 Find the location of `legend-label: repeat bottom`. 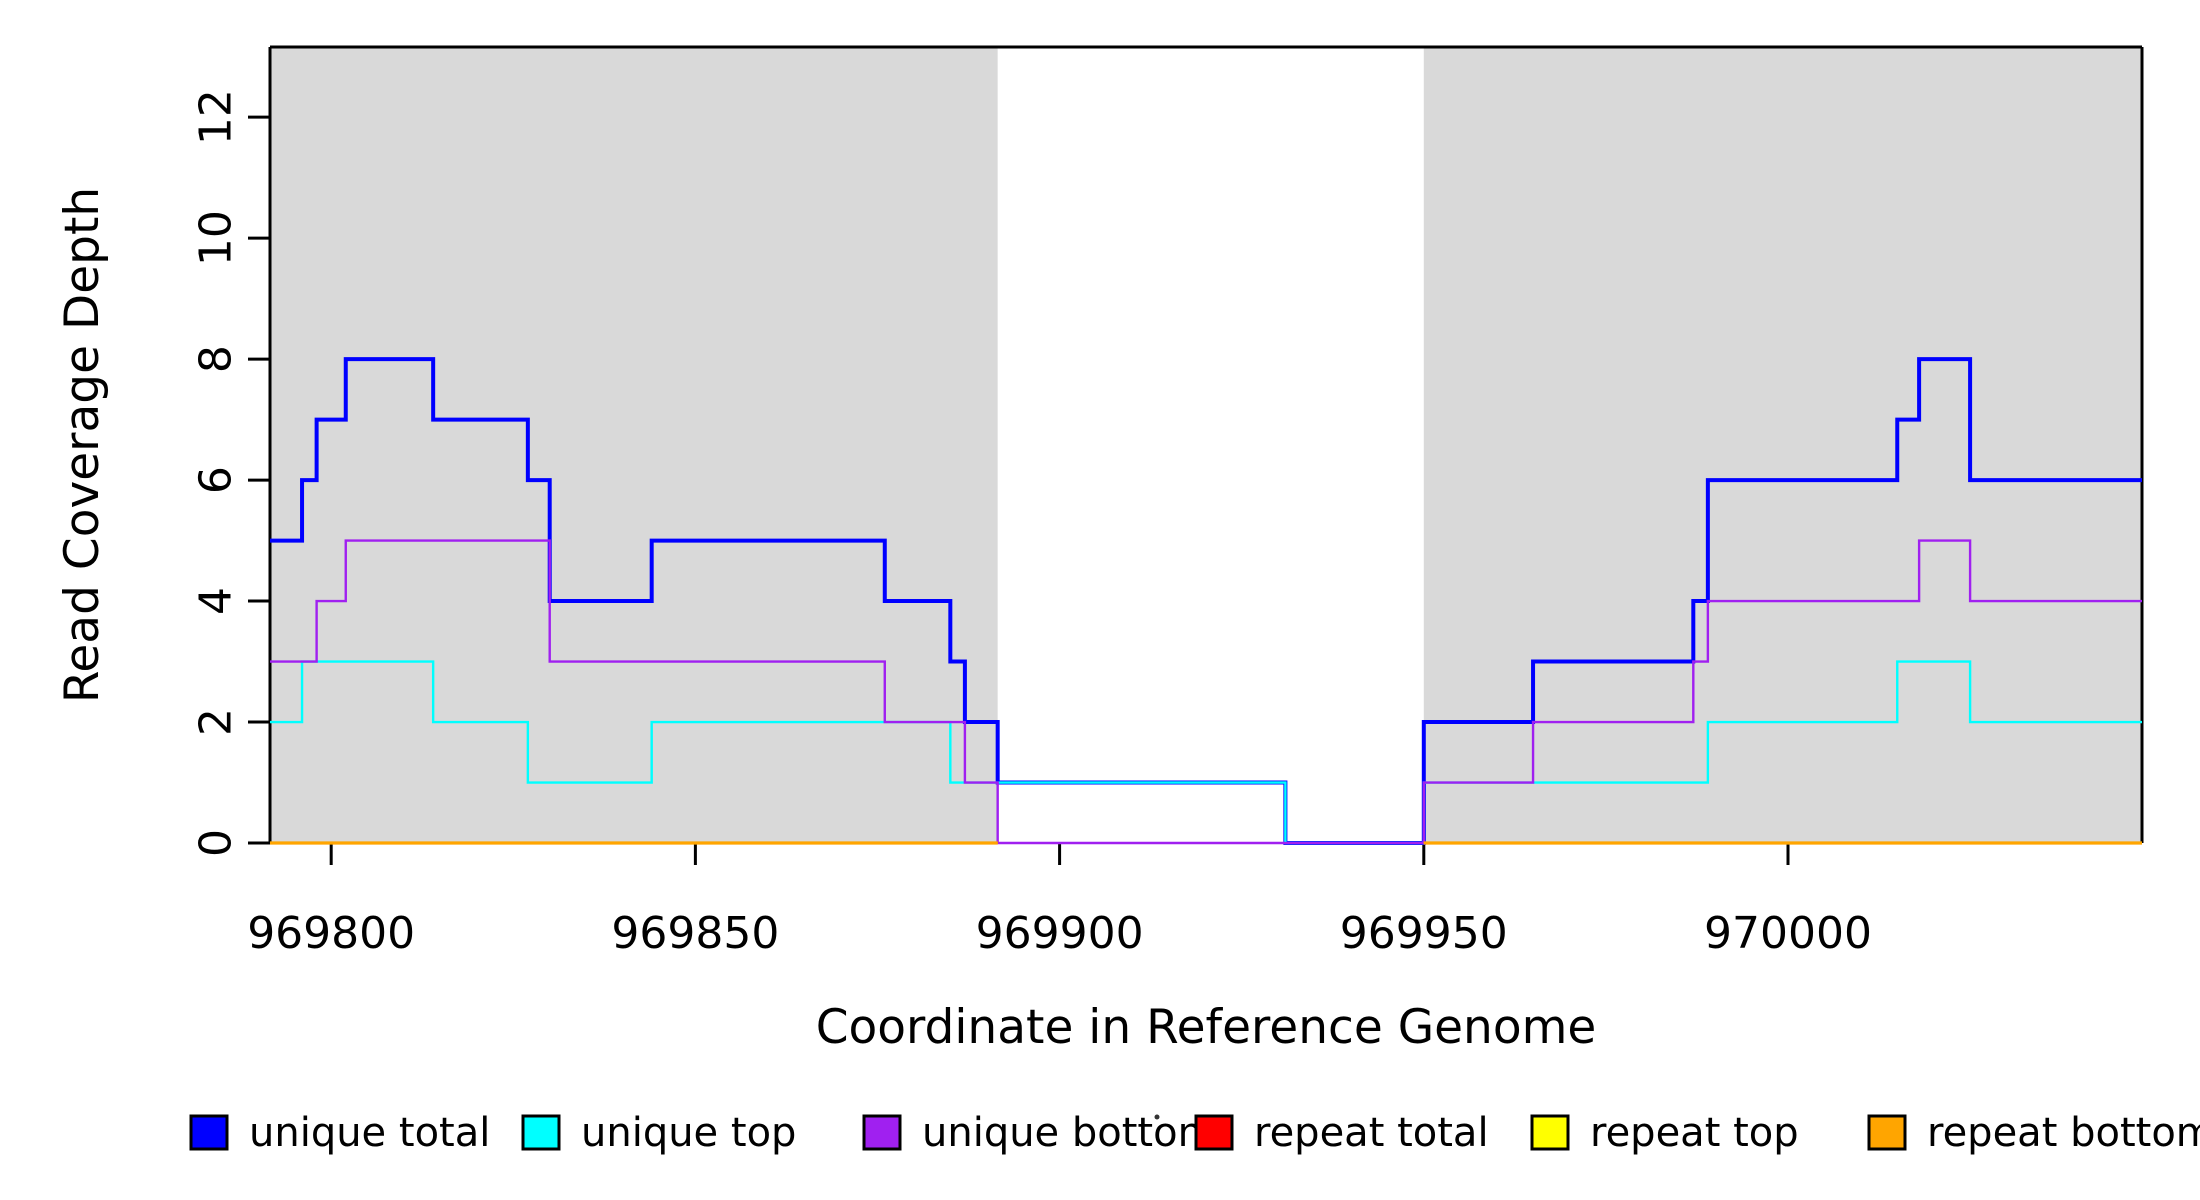

legend-label: repeat bottom is located at coordinates (2063, 1133).